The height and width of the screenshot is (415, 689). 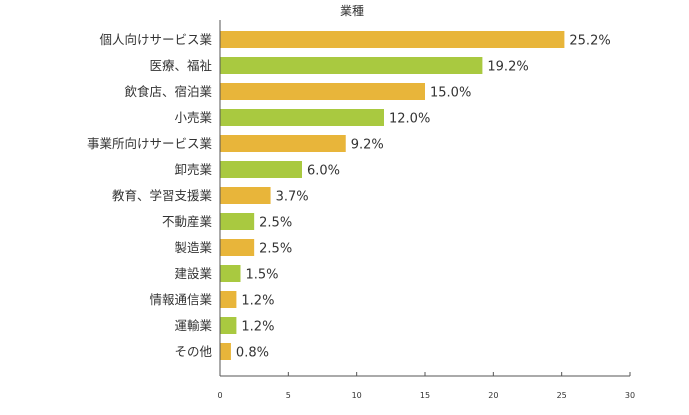 What do you see at coordinates (193, 325) in the screenshot?
I see `category-label: 運輸業` at bounding box center [193, 325].